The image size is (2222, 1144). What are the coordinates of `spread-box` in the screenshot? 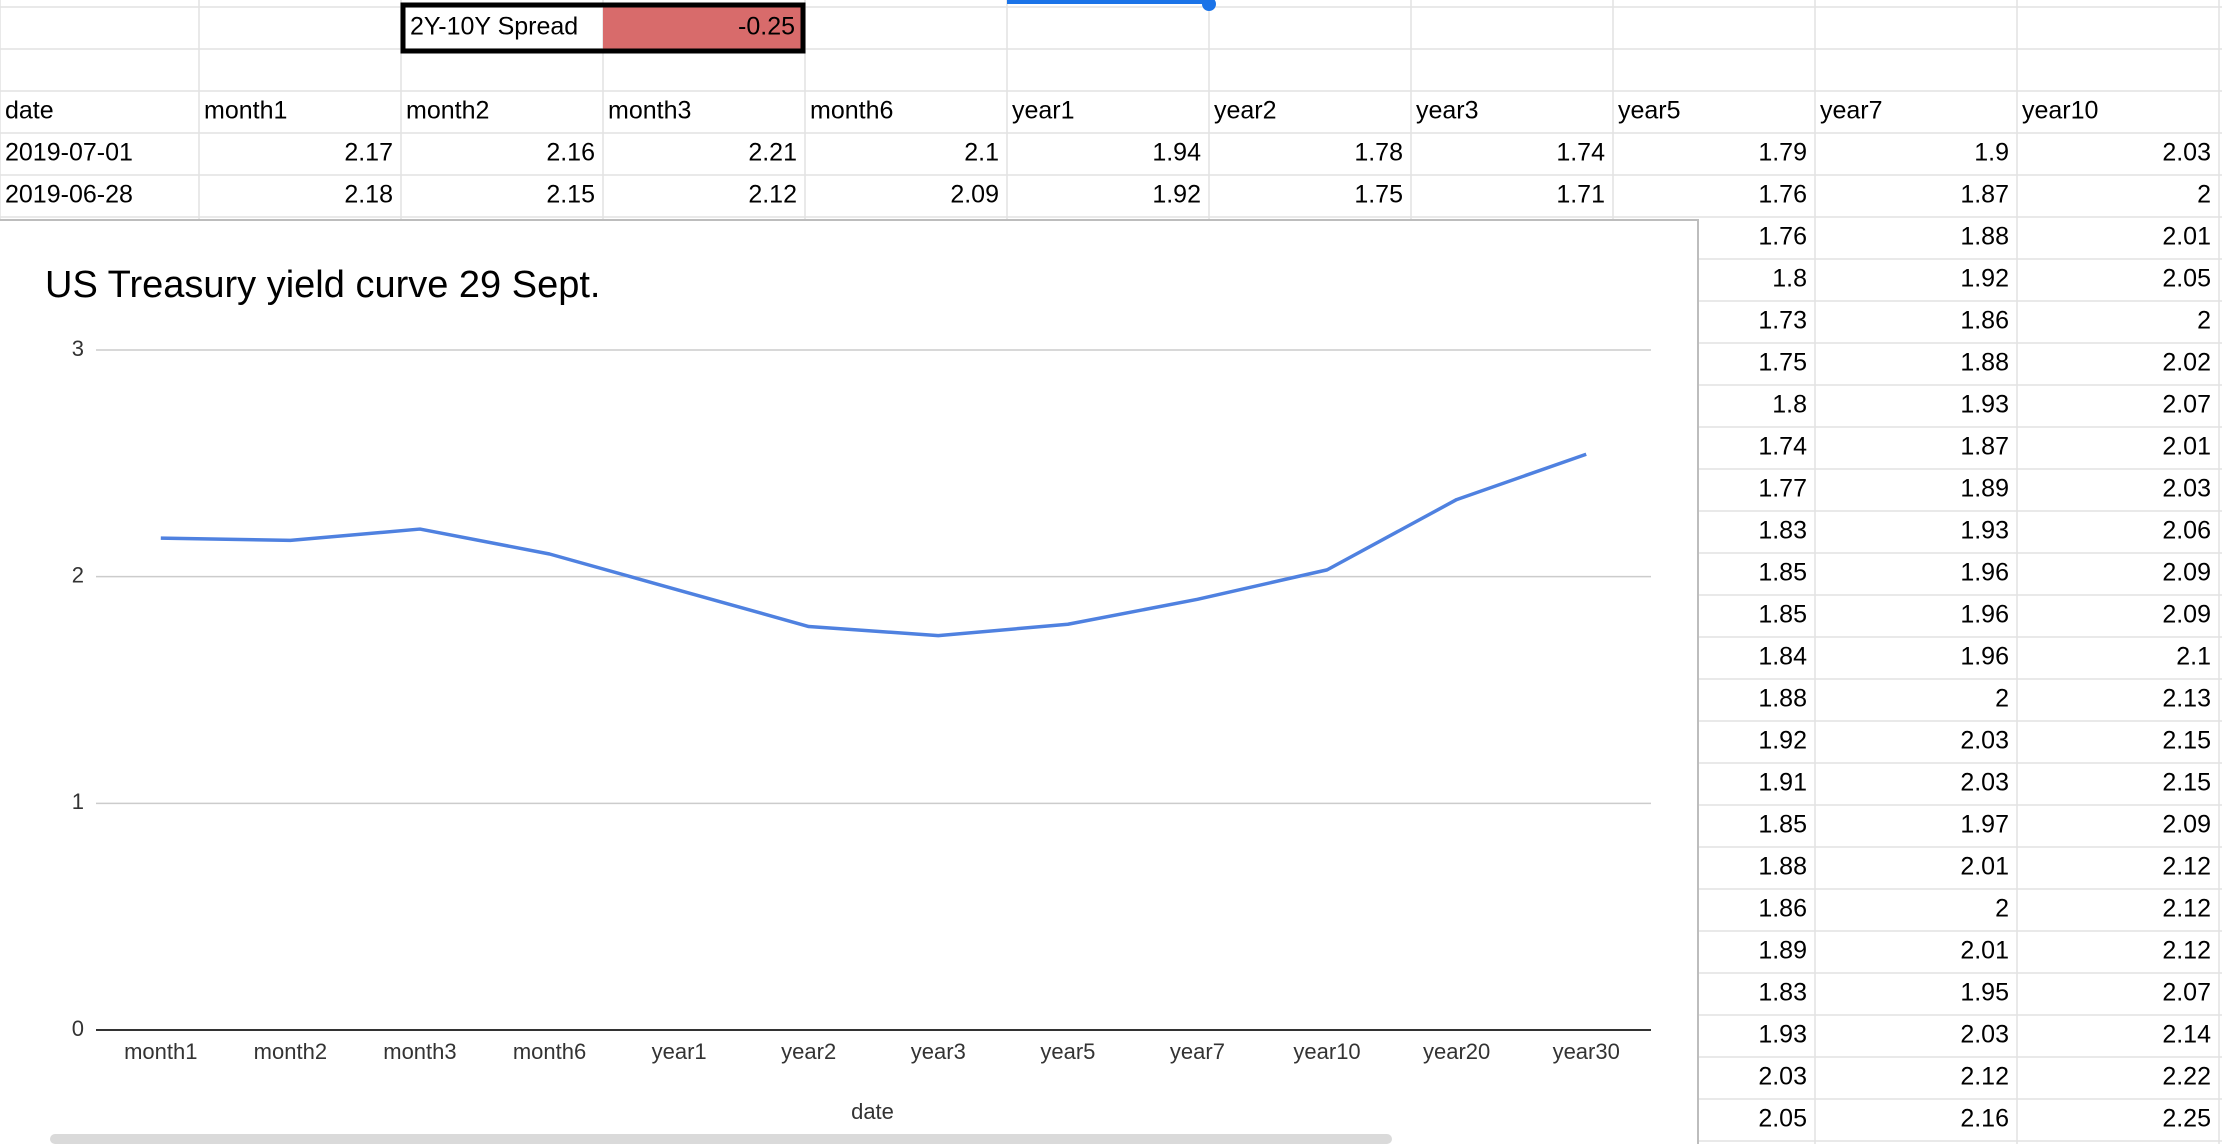 It's located at (603, 28).